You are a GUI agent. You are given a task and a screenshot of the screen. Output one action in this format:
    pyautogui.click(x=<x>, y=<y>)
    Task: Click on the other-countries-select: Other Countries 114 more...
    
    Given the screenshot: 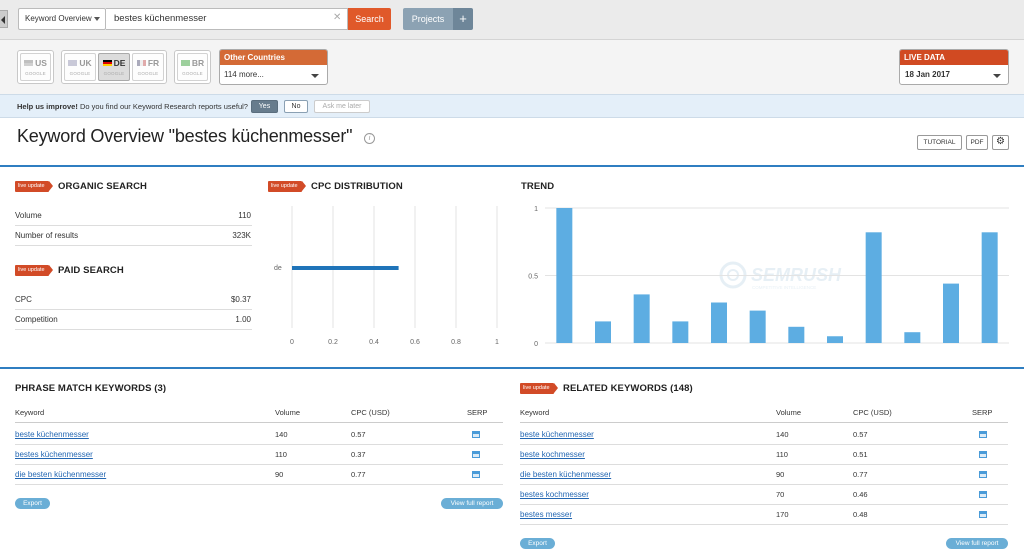 What is the action you would take?
    pyautogui.click(x=273, y=67)
    